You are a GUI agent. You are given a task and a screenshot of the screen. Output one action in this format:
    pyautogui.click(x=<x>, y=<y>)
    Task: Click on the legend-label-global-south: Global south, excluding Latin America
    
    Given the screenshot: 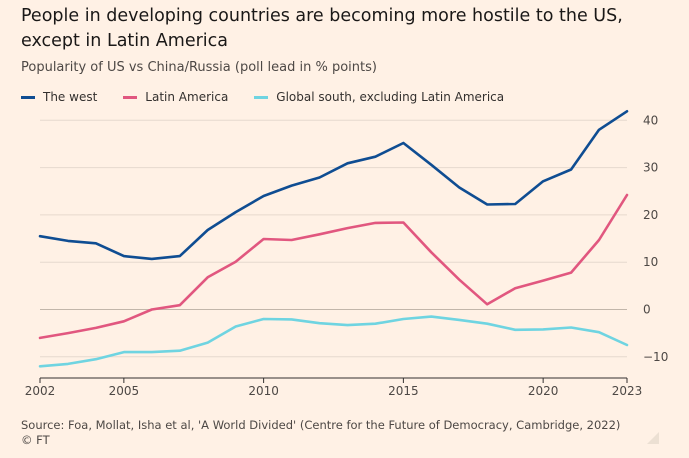 What is the action you would take?
    pyautogui.click(x=390, y=97)
    